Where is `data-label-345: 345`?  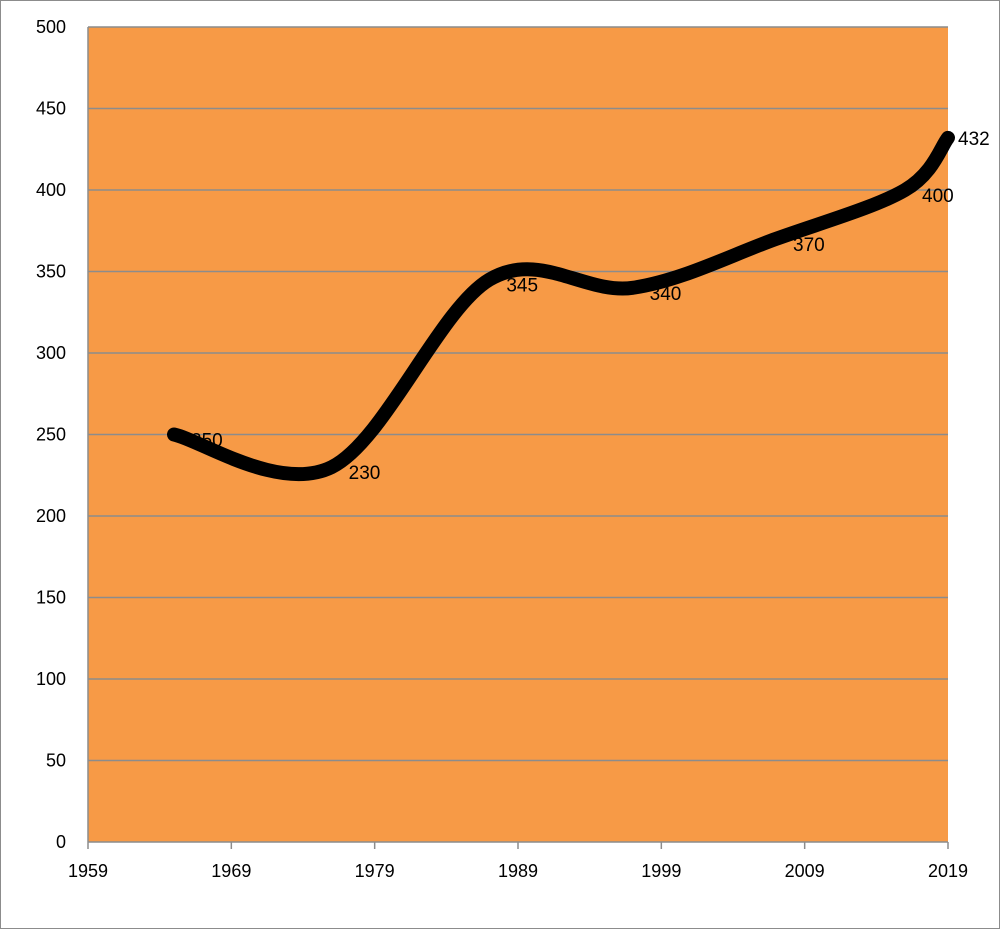 data-label-345: 345 is located at coordinates (522, 286).